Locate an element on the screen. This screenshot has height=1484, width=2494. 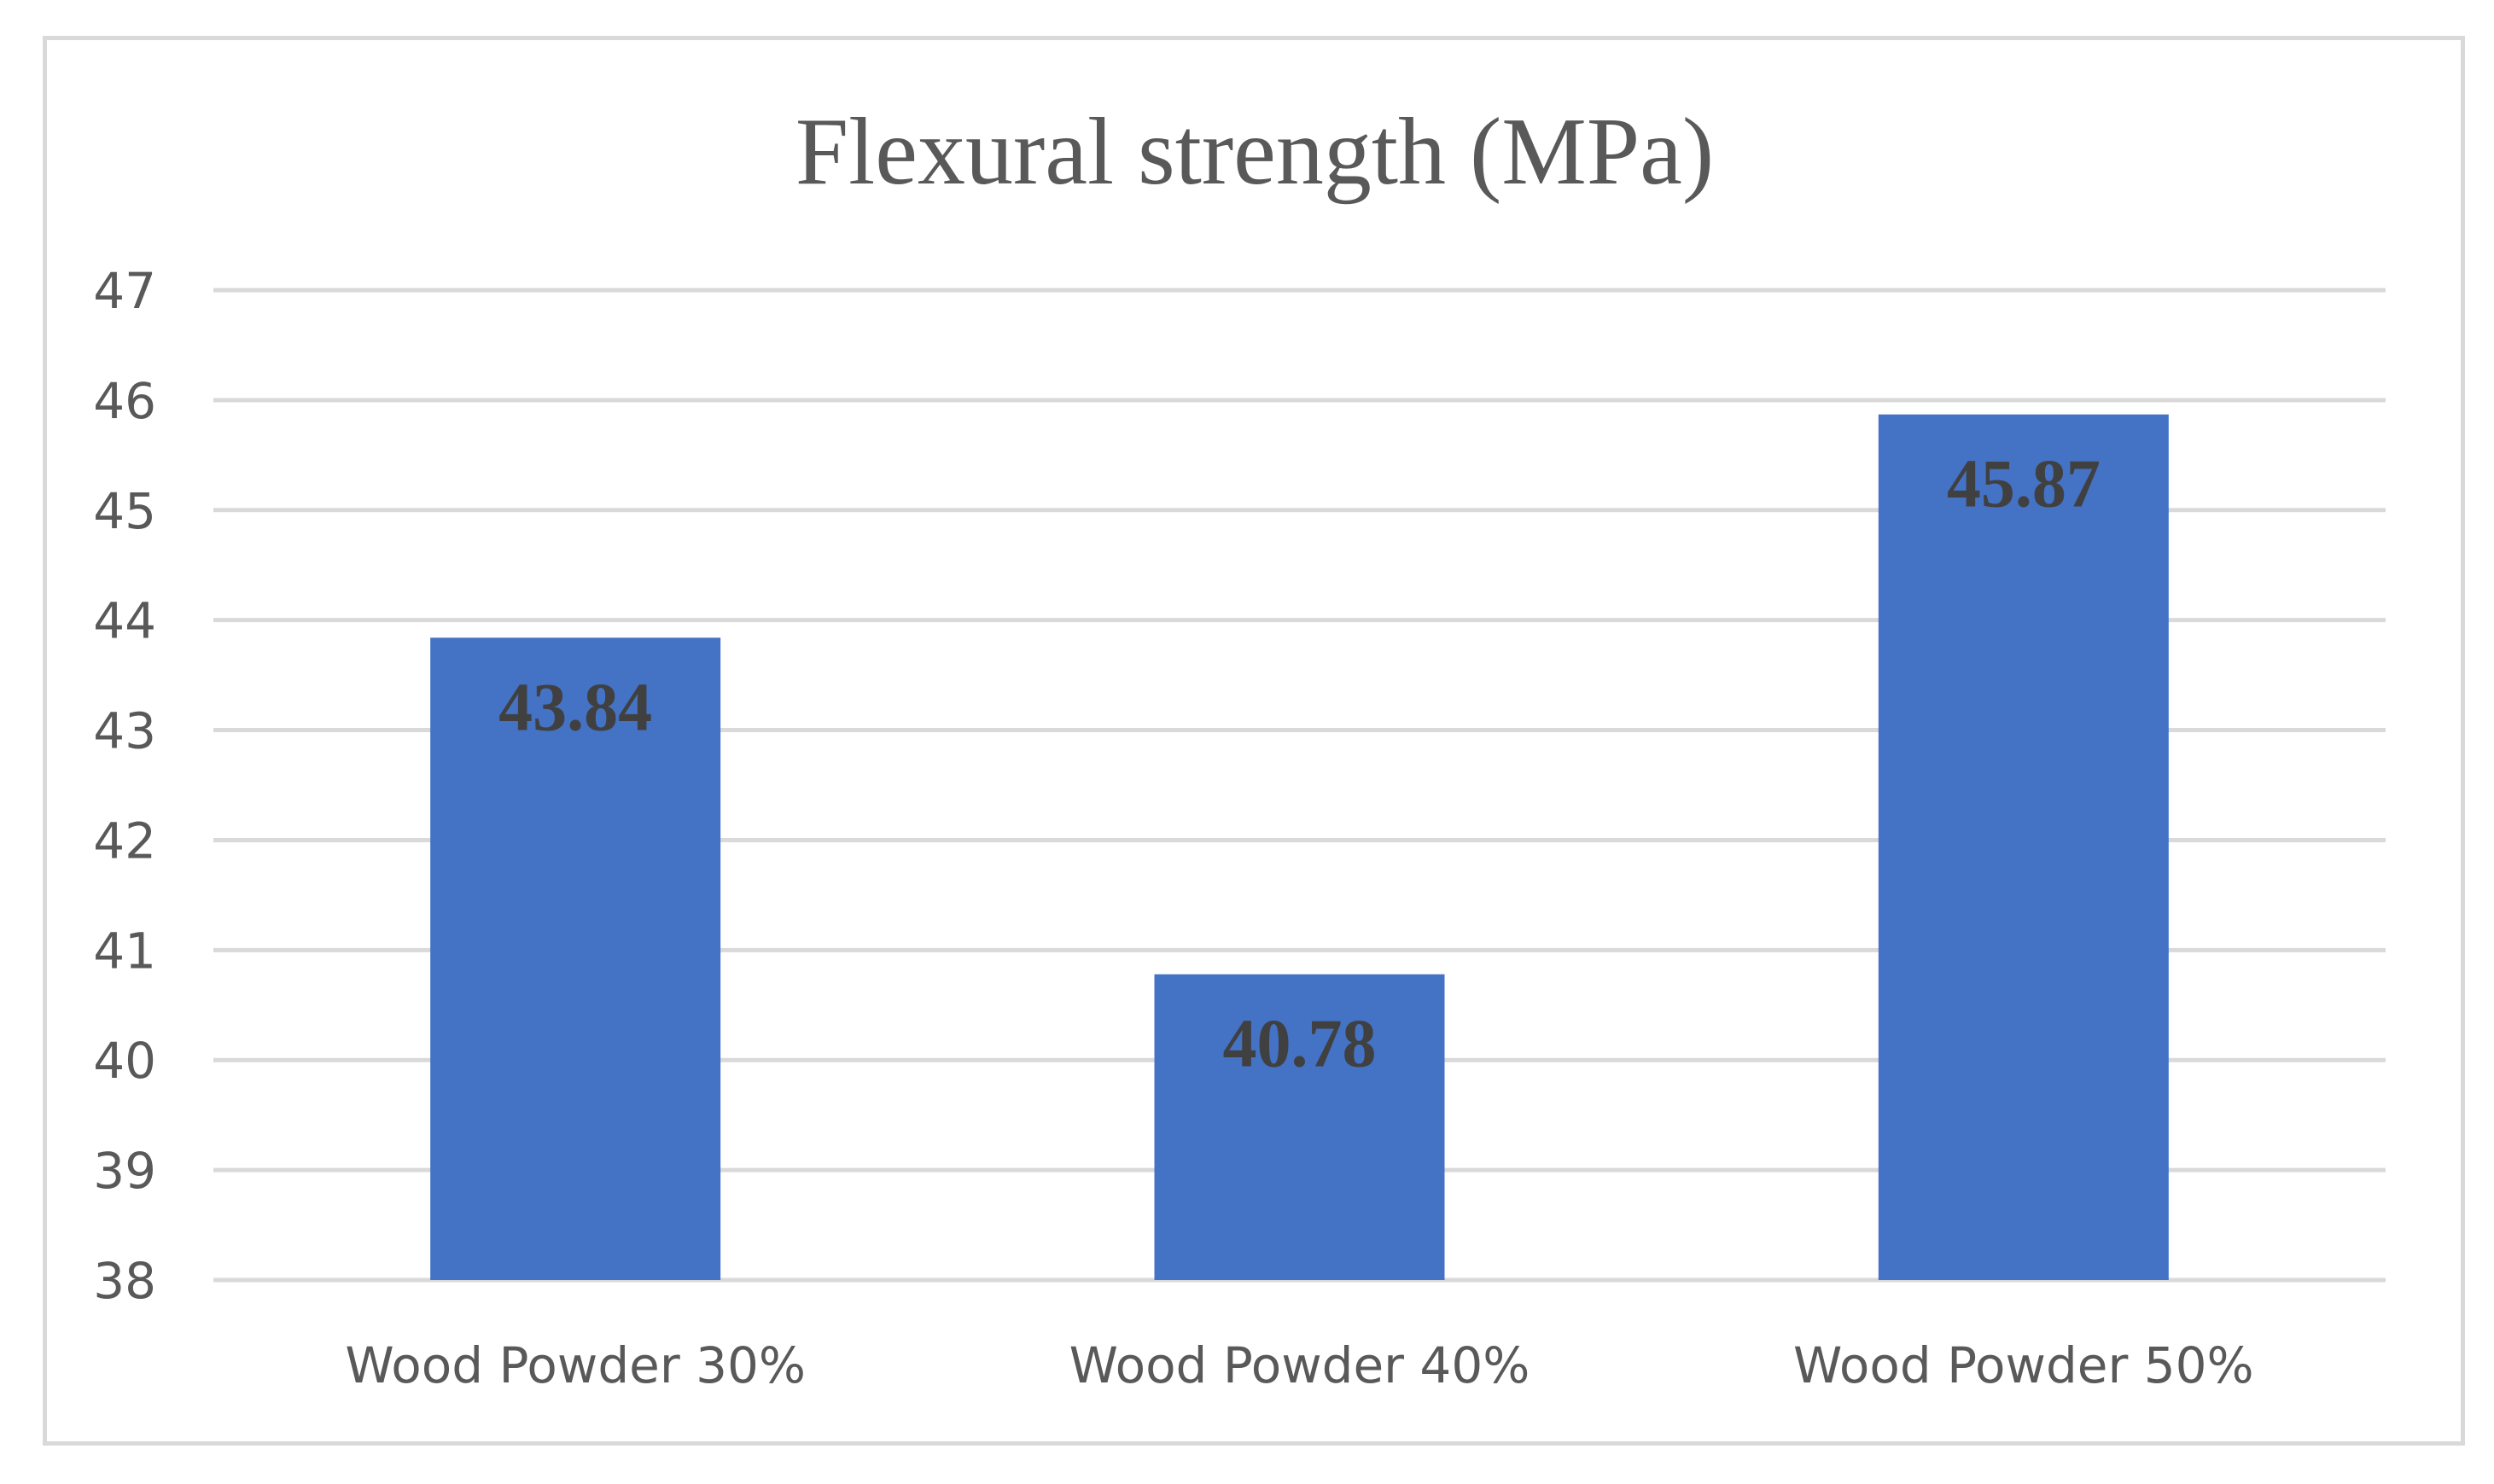
data-label: 43.84 is located at coordinates (575, 707).